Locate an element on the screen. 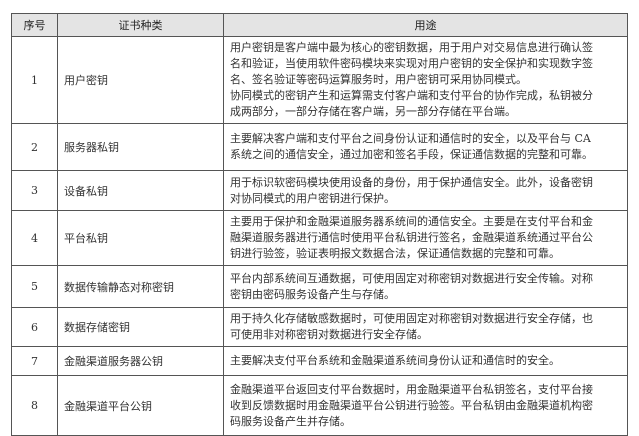 This screenshot has width=639, height=436. certificate-type: 数据传输静态对称密钥 is located at coordinates (140, 286).